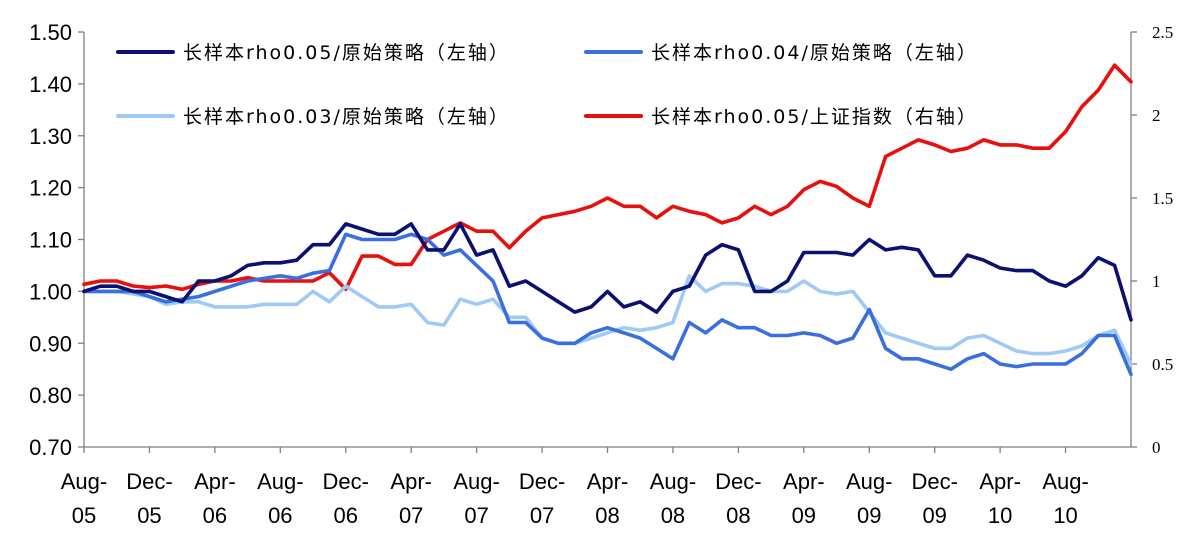  I want to click on left-axis-ticks: 0.70 0.80 0.90 1.00 1.10 1.20 1.30 1.40 1.50, so click(56, 240).